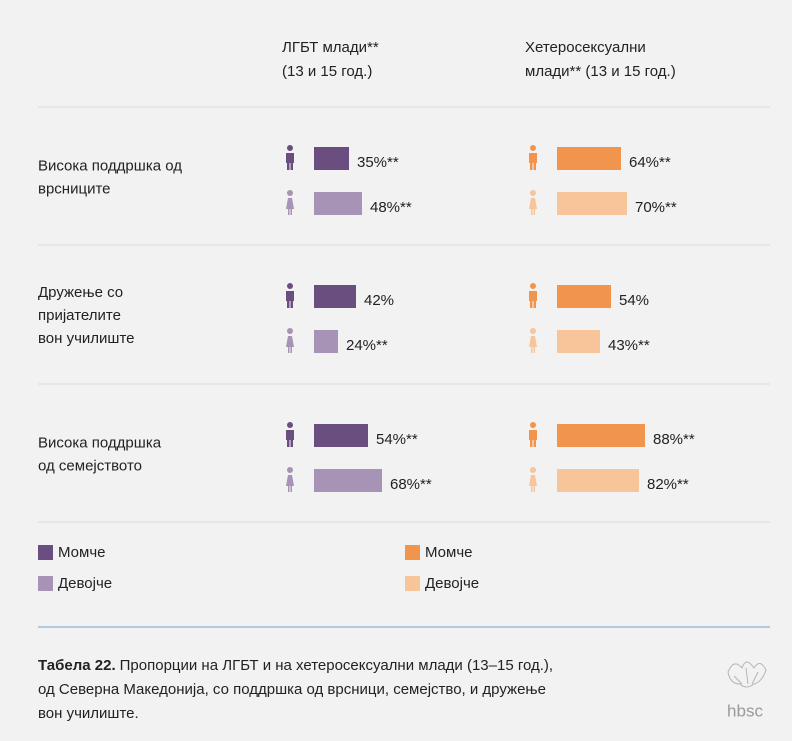 Image resolution: width=792 pixels, height=741 pixels. Describe the element at coordinates (77, 665) in the screenshot. I see `caption-label: Табела 22.` at that location.